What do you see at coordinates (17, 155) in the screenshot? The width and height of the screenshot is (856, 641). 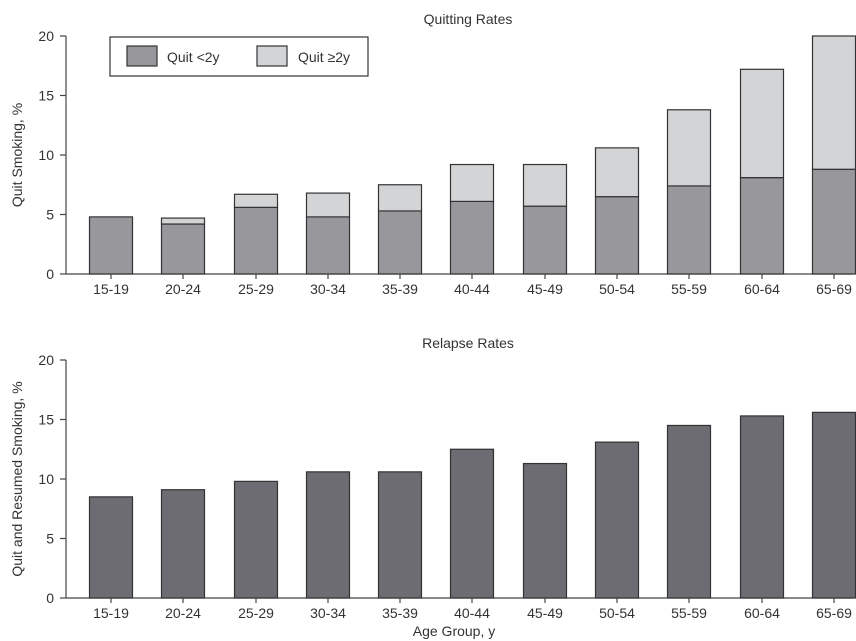 I see `quitting-rates-y-axis-title: Quit Smoking, %` at bounding box center [17, 155].